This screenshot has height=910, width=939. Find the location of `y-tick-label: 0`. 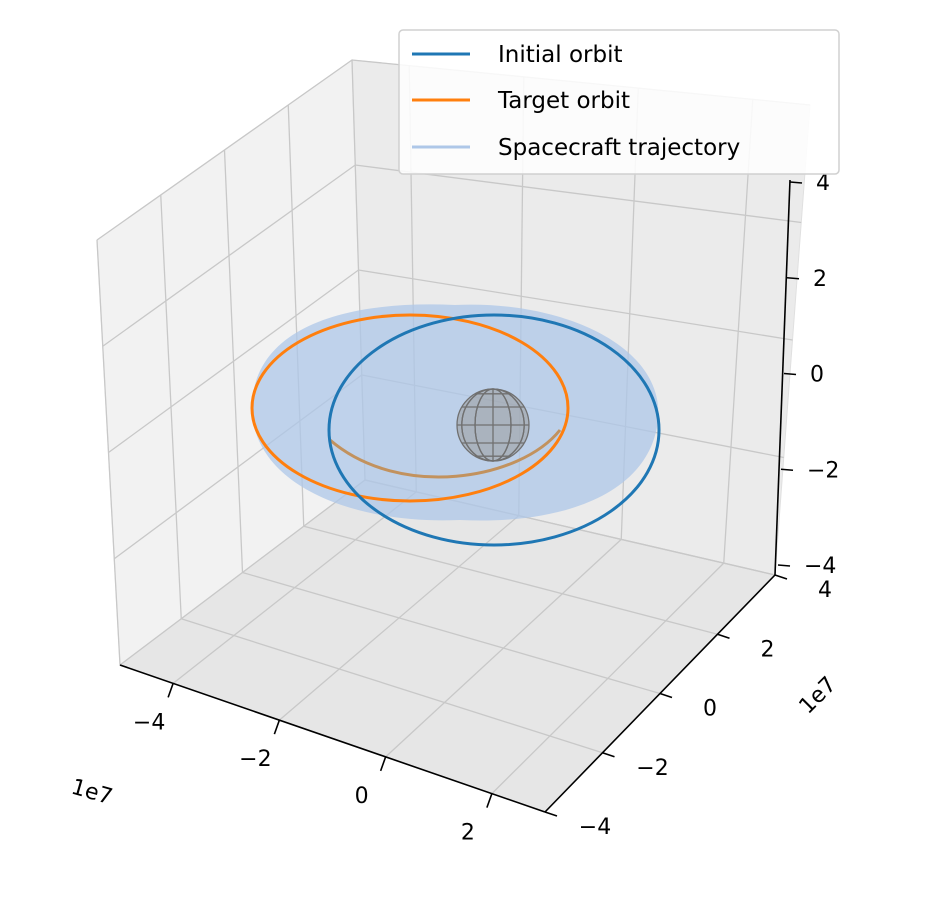

y-tick-label: 0 is located at coordinates (710, 709).